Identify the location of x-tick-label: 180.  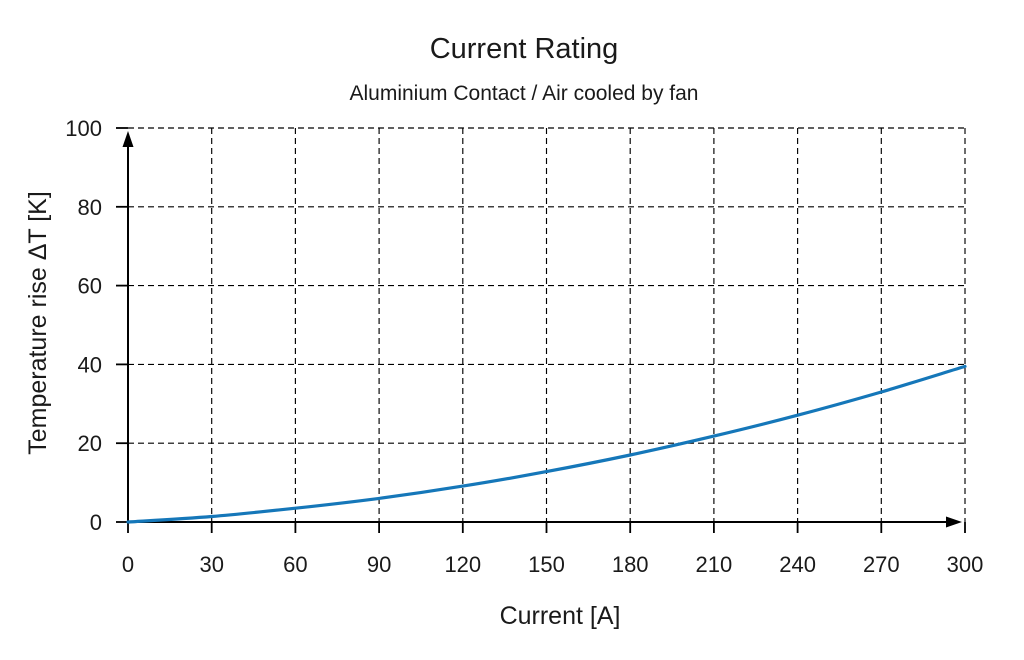
(630, 564).